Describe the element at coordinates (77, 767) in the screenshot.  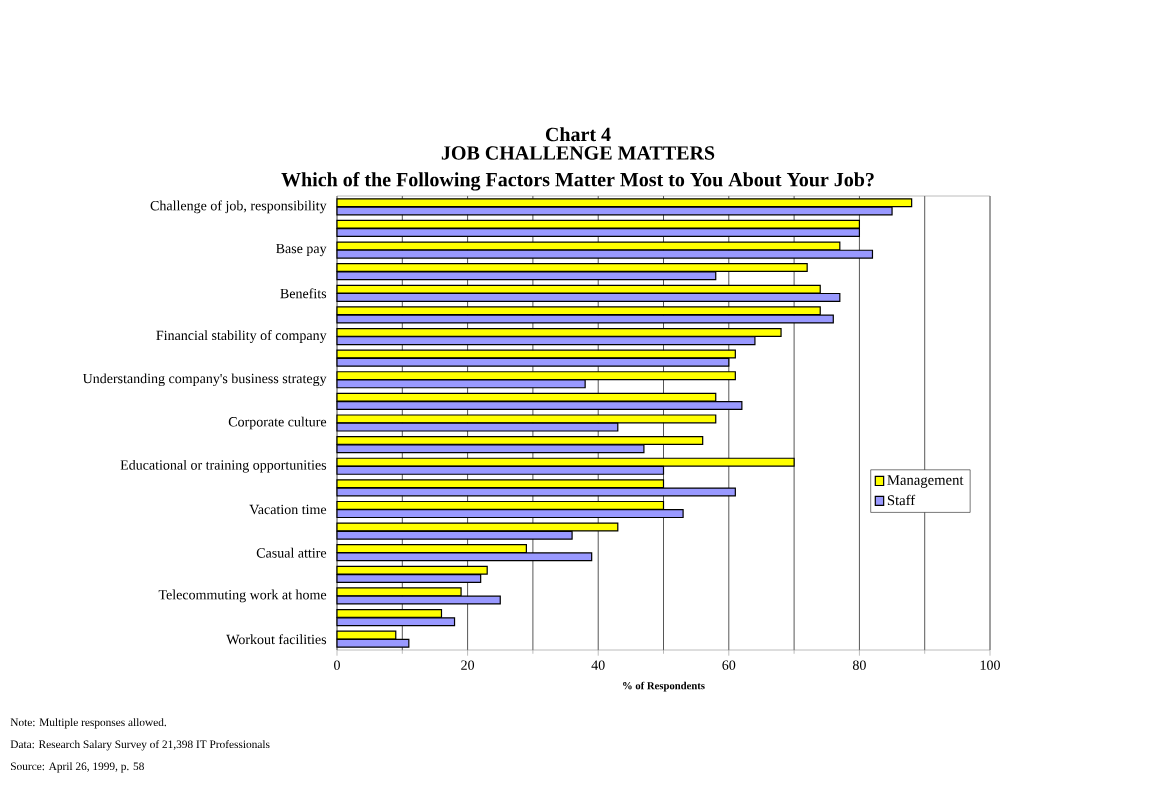
I see `source-note: Source: April 26, 1999, p. 58` at that location.